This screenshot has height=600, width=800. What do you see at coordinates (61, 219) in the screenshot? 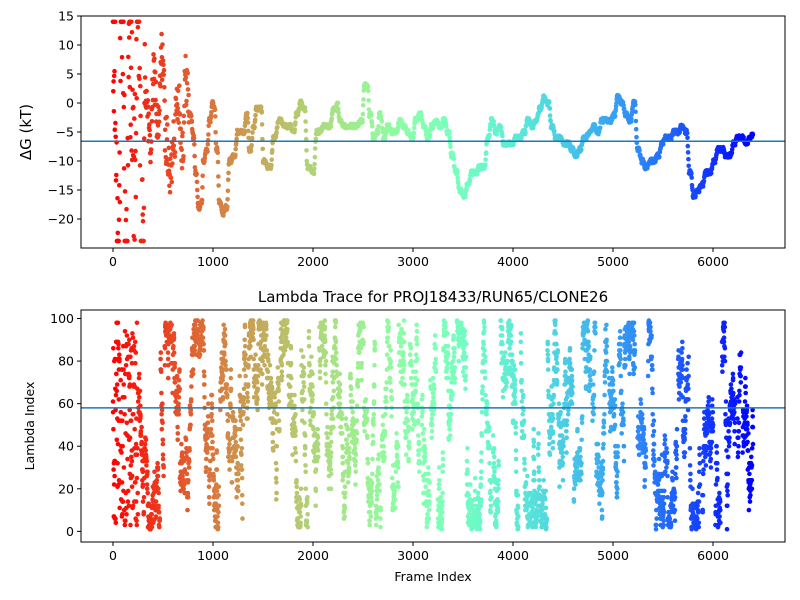
I see `delta-g-y-tick-label: −20` at bounding box center [61, 219].